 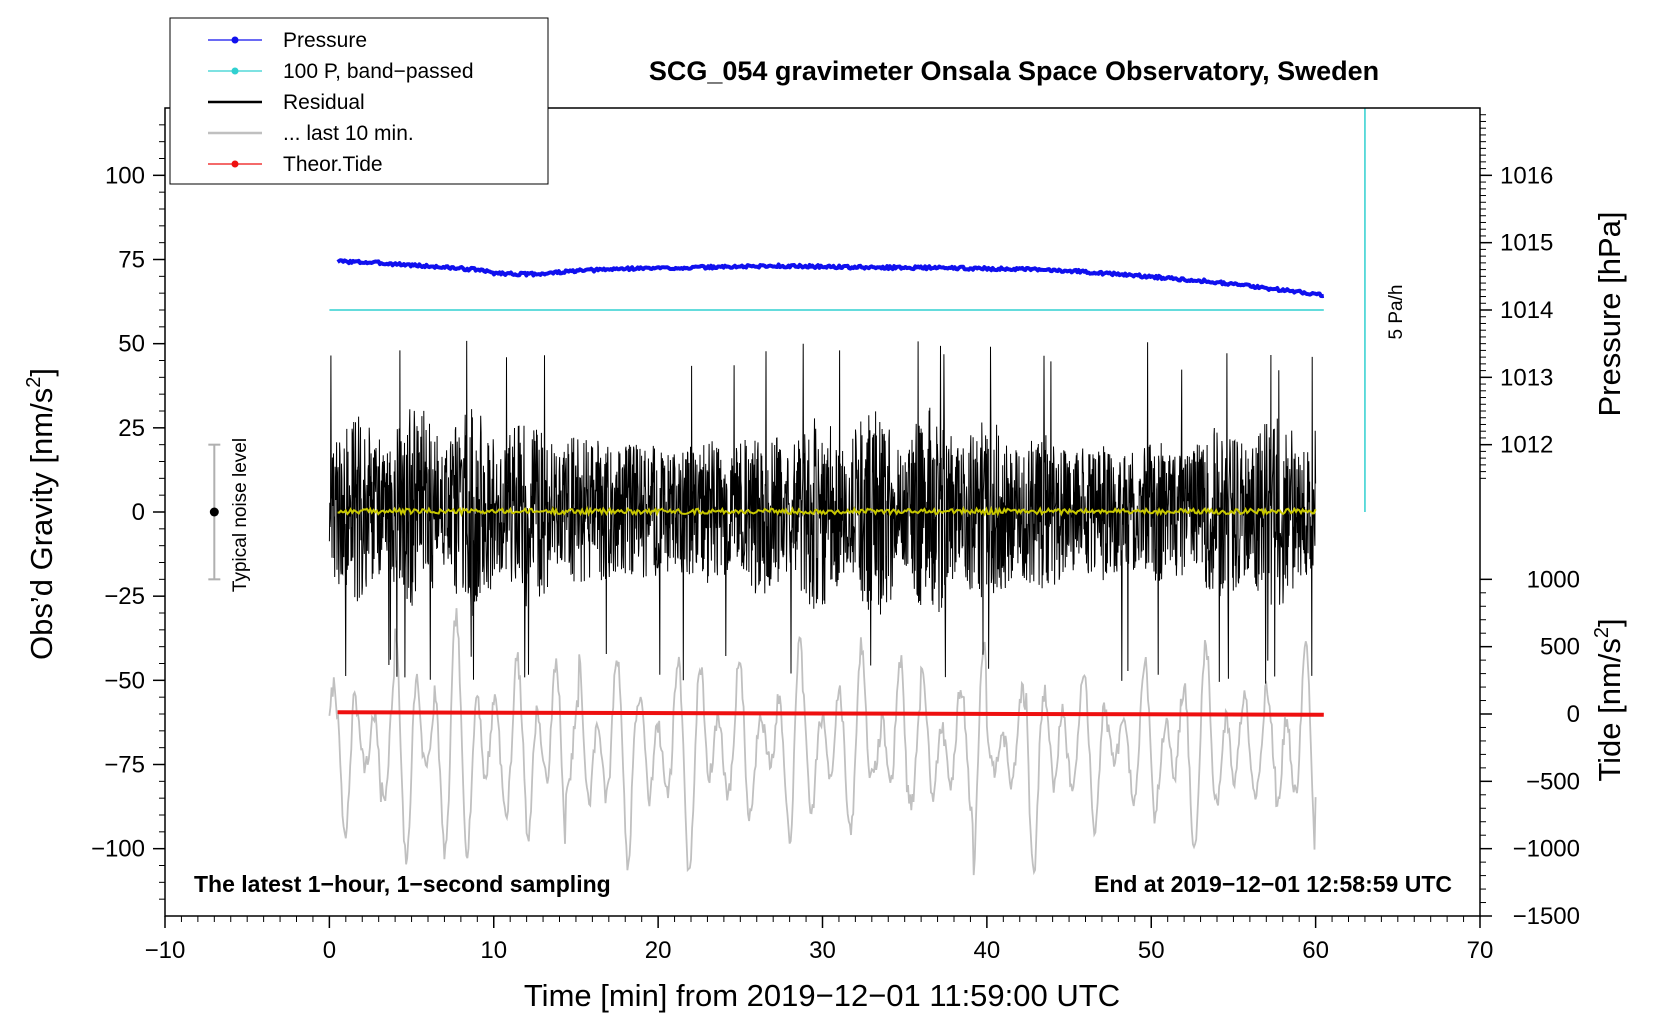 I want to click on y-tick-label: 0, so click(x=138, y=512).